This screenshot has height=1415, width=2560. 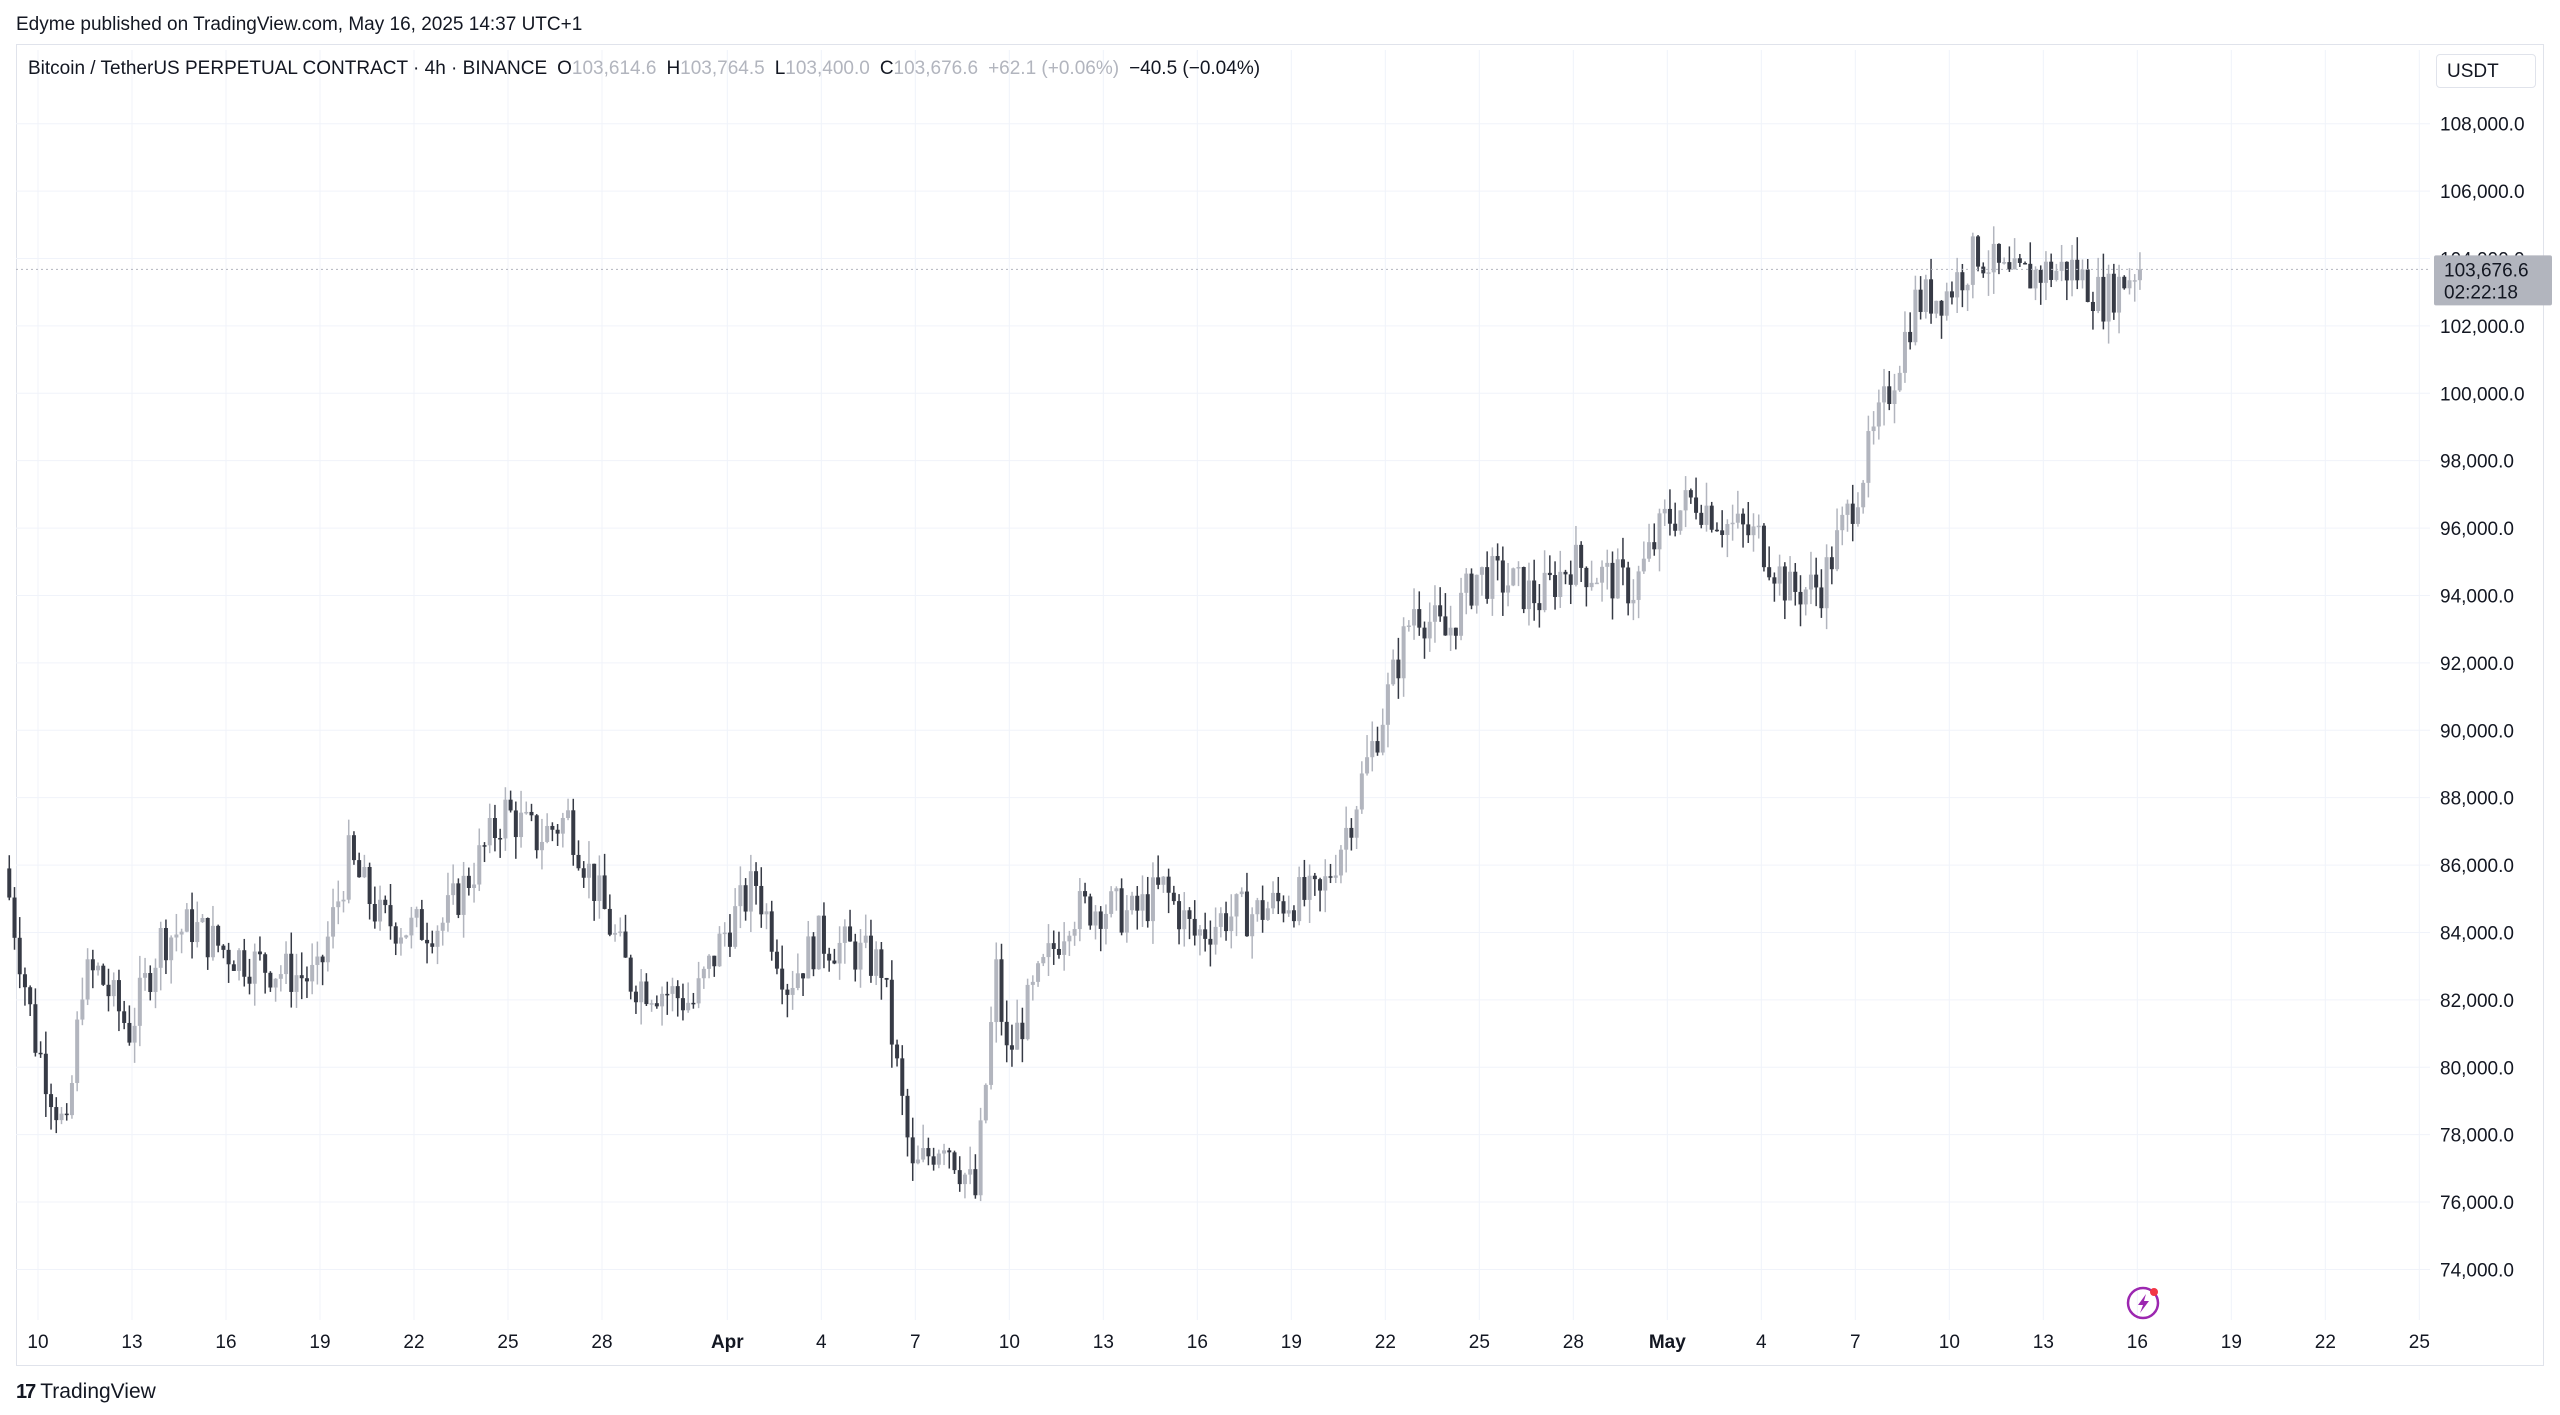 I want to click on time-tick-label: 7, so click(x=1855, y=1342).